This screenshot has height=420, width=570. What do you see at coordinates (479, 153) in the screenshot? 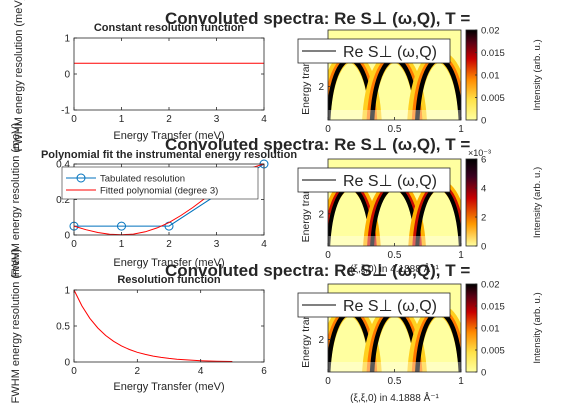
I see `colorbar-multiplier: ×10⁻³` at bounding box center [479, 153].